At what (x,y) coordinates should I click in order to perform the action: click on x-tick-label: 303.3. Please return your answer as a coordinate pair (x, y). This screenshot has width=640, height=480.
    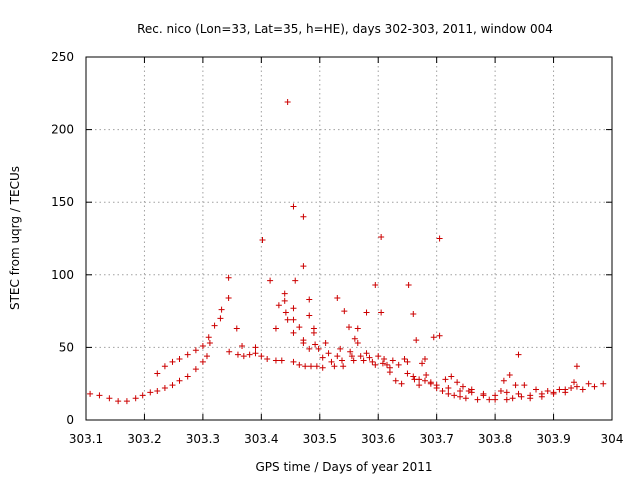
    Looking at the image, I should click on (203, 439).